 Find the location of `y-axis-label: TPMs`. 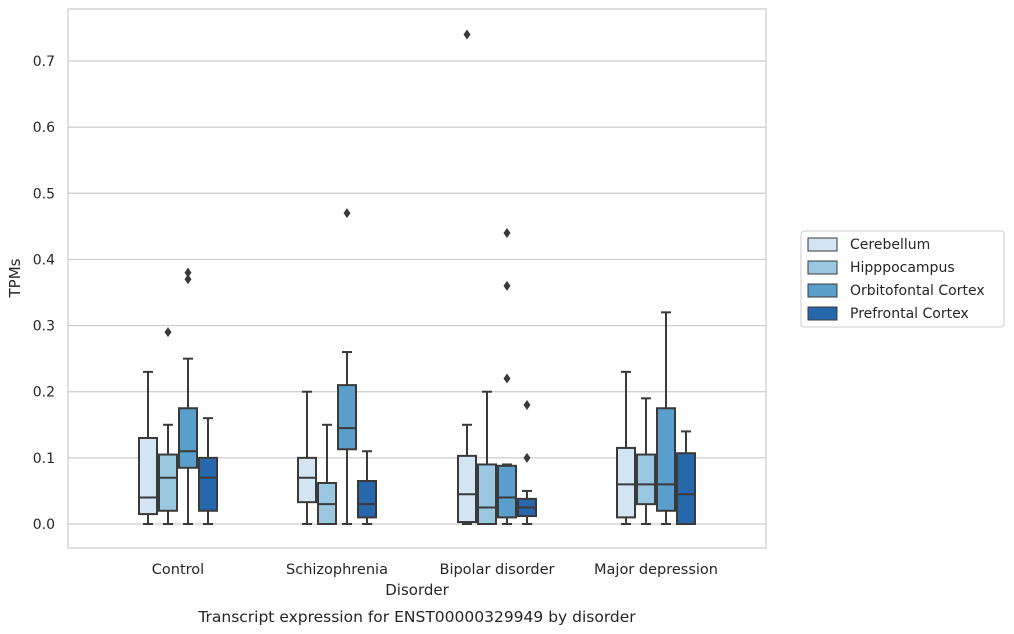

y-axis-label: TPMs is located at coordinates (15, 278).